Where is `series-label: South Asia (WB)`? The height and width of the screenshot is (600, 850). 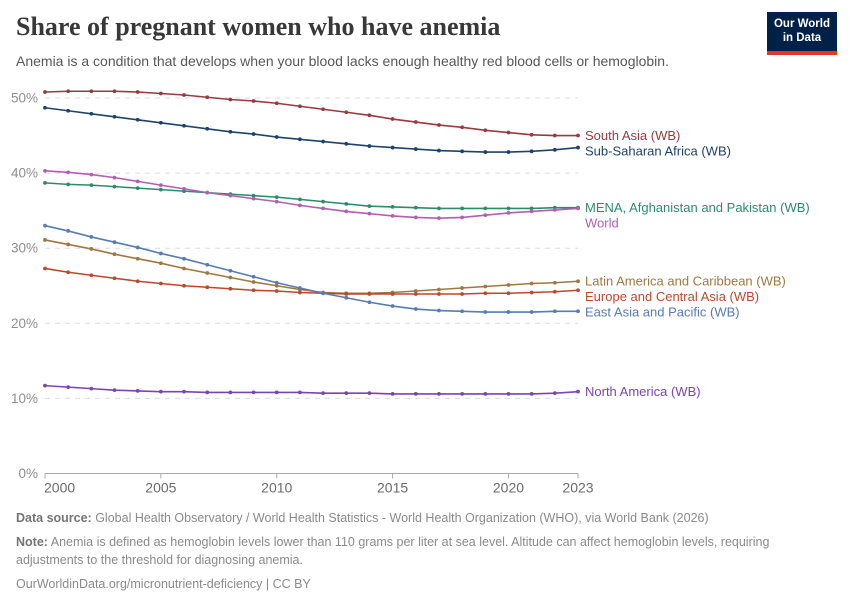
series-label: South Asia (WB) is located at coordinates (632, 135).